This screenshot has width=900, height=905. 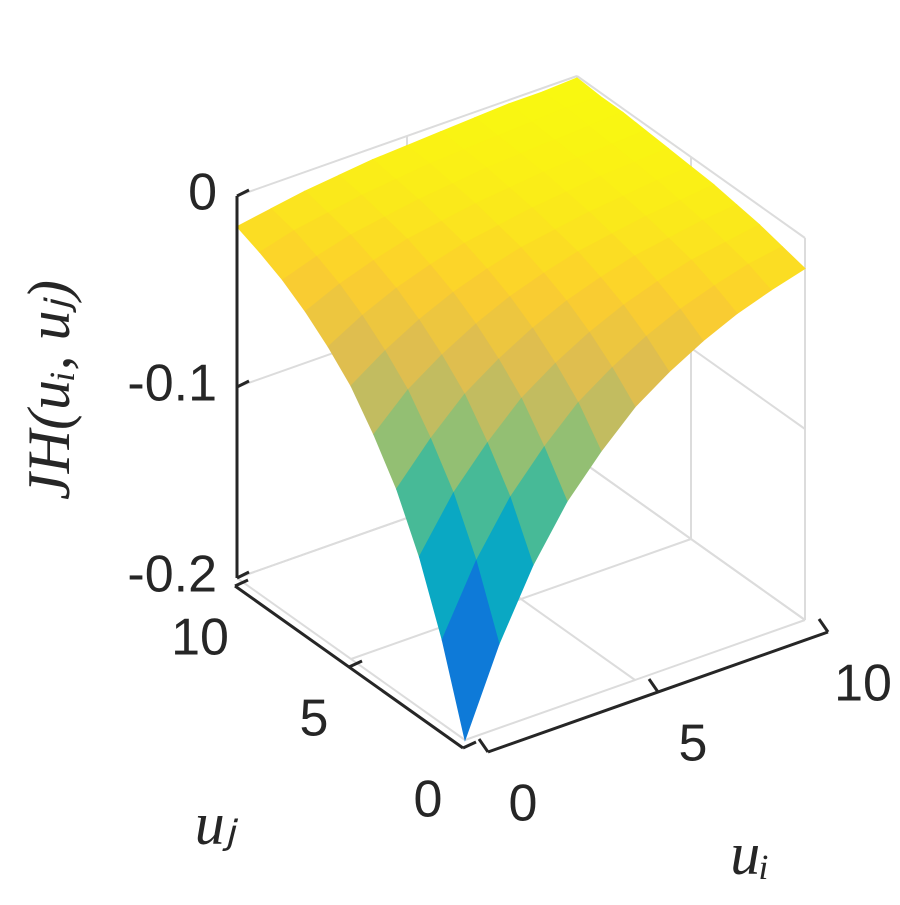 What do you see at coordinates (863, 684) in the screenshot?
I see `x-tick-label: 10` at bounding box center [863, 684].